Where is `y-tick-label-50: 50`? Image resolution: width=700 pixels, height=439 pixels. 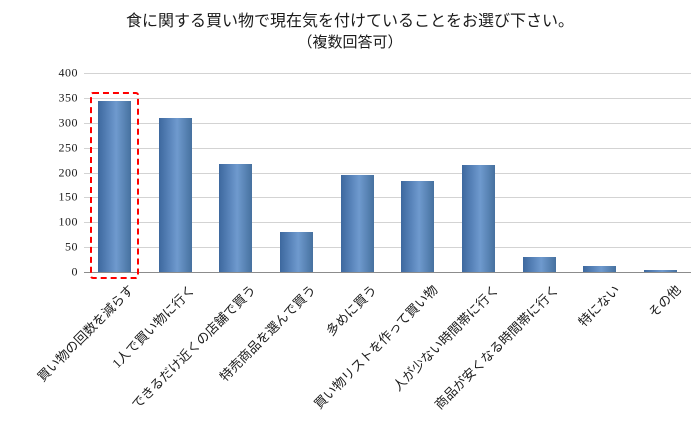
y-tick-label-50: 50 is located at coordinates (71, 246).